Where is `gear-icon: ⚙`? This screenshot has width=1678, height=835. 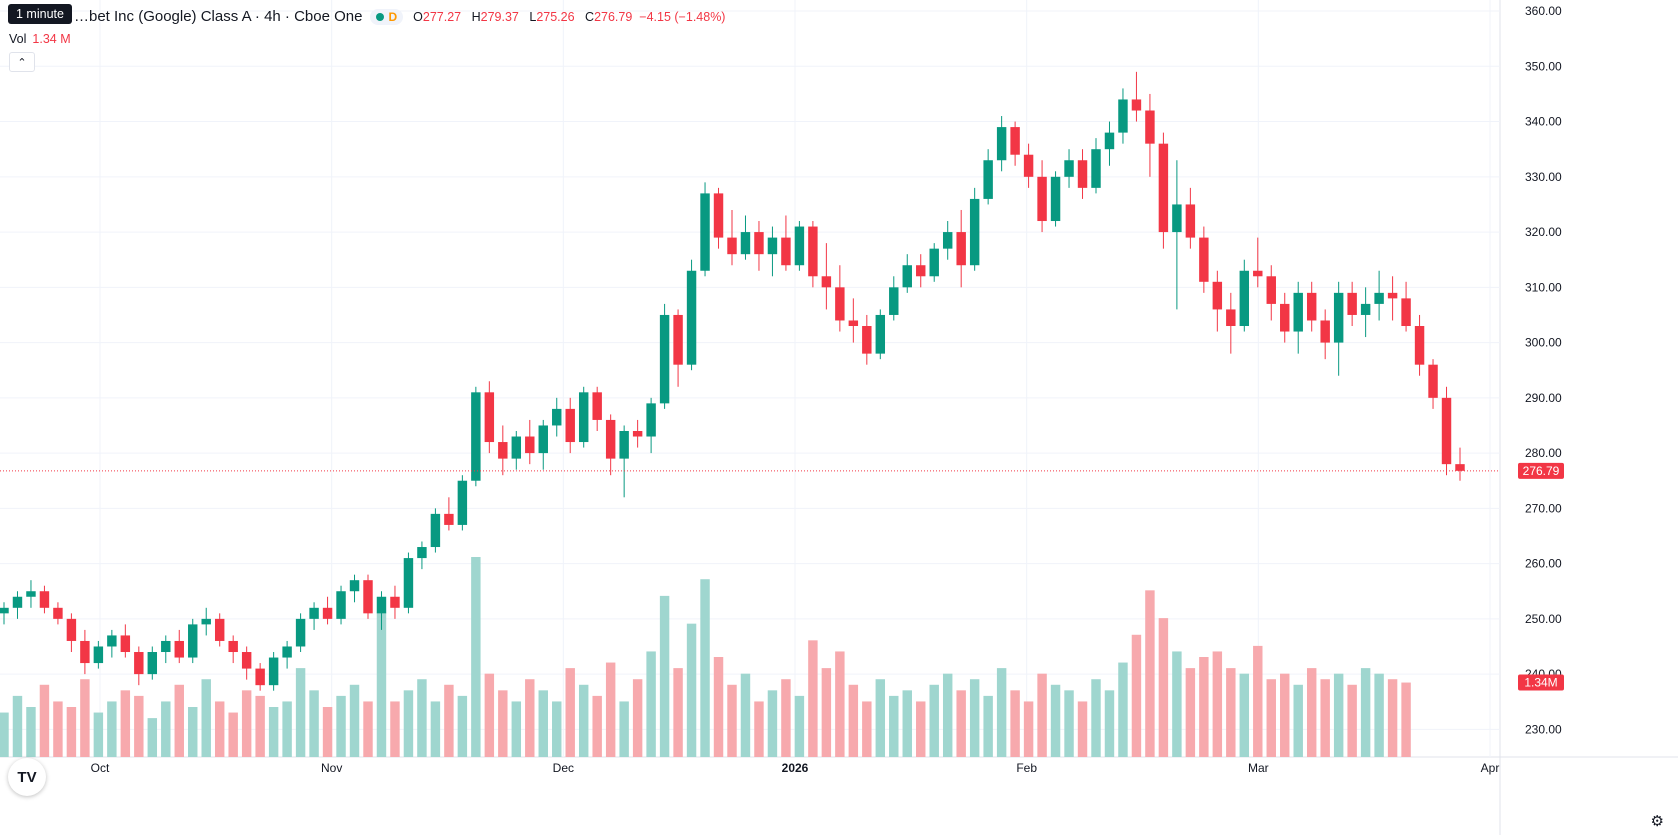 gear-icon: ⚙ is located at coordinates (1657, 821).